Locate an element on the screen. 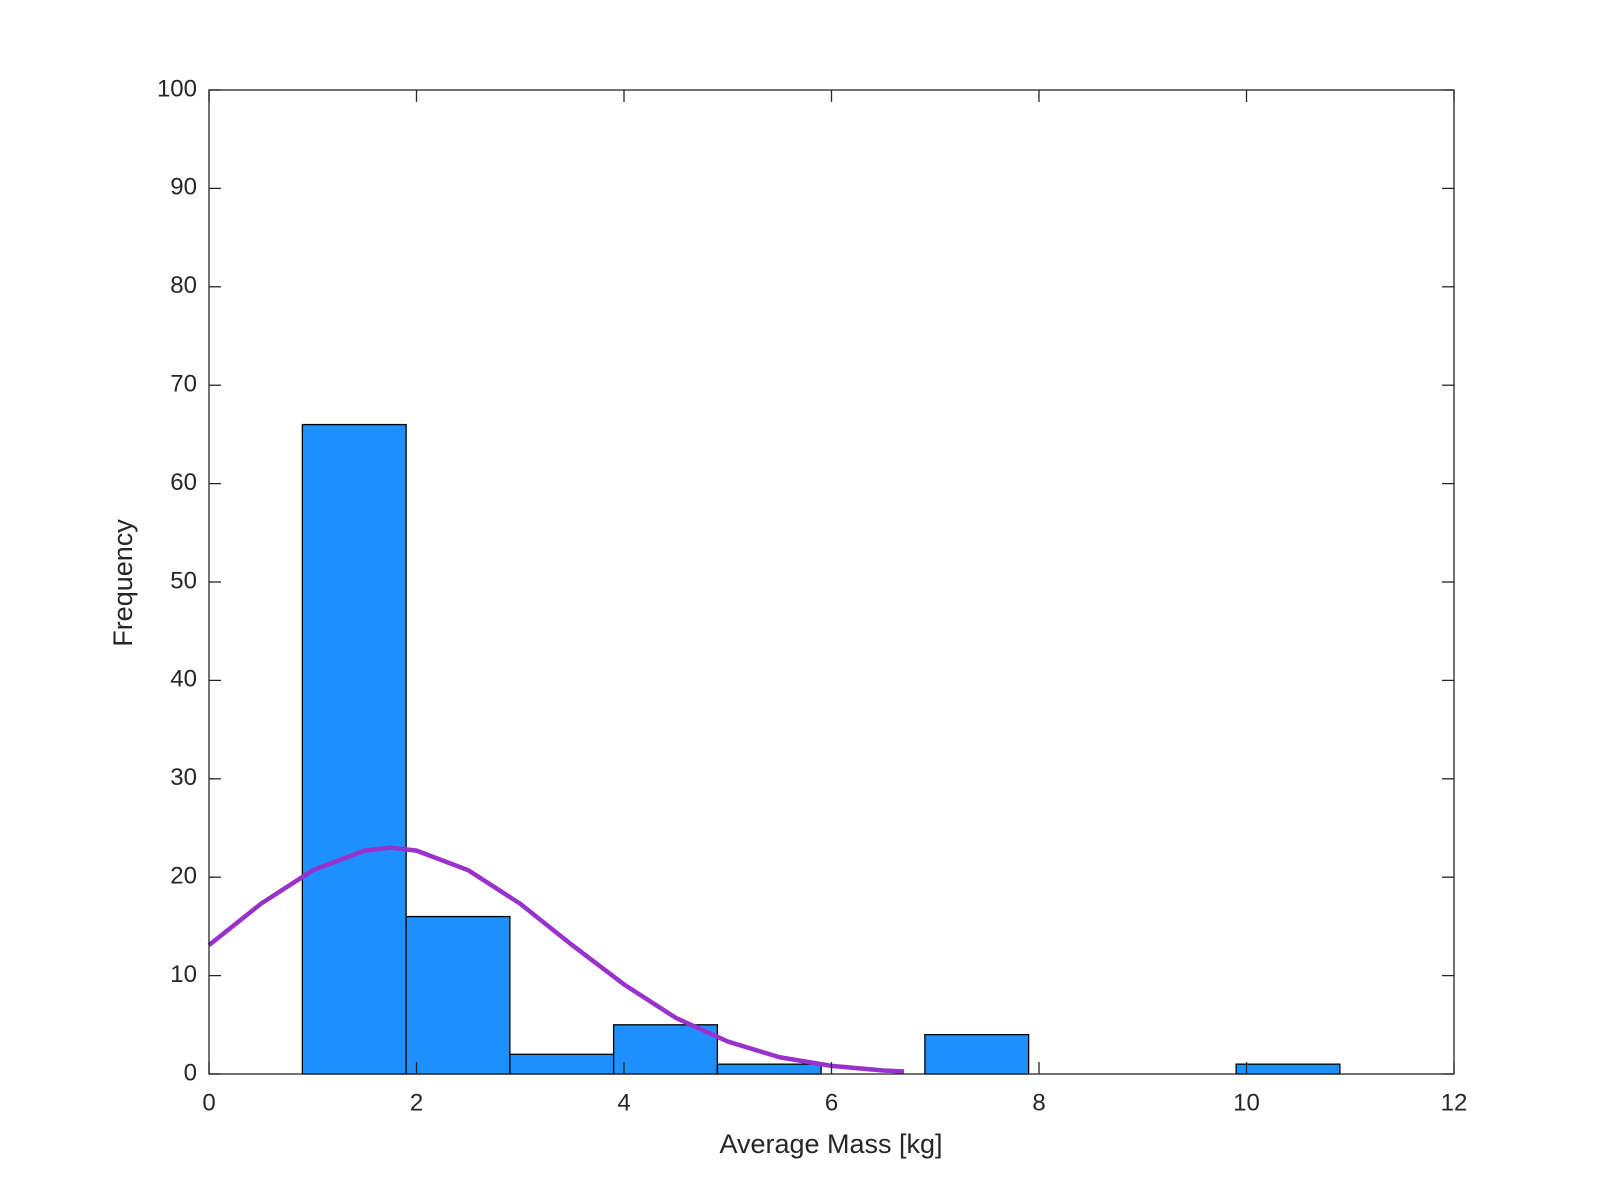  y-tick-label: 40 is located at coordinates (183, 679).